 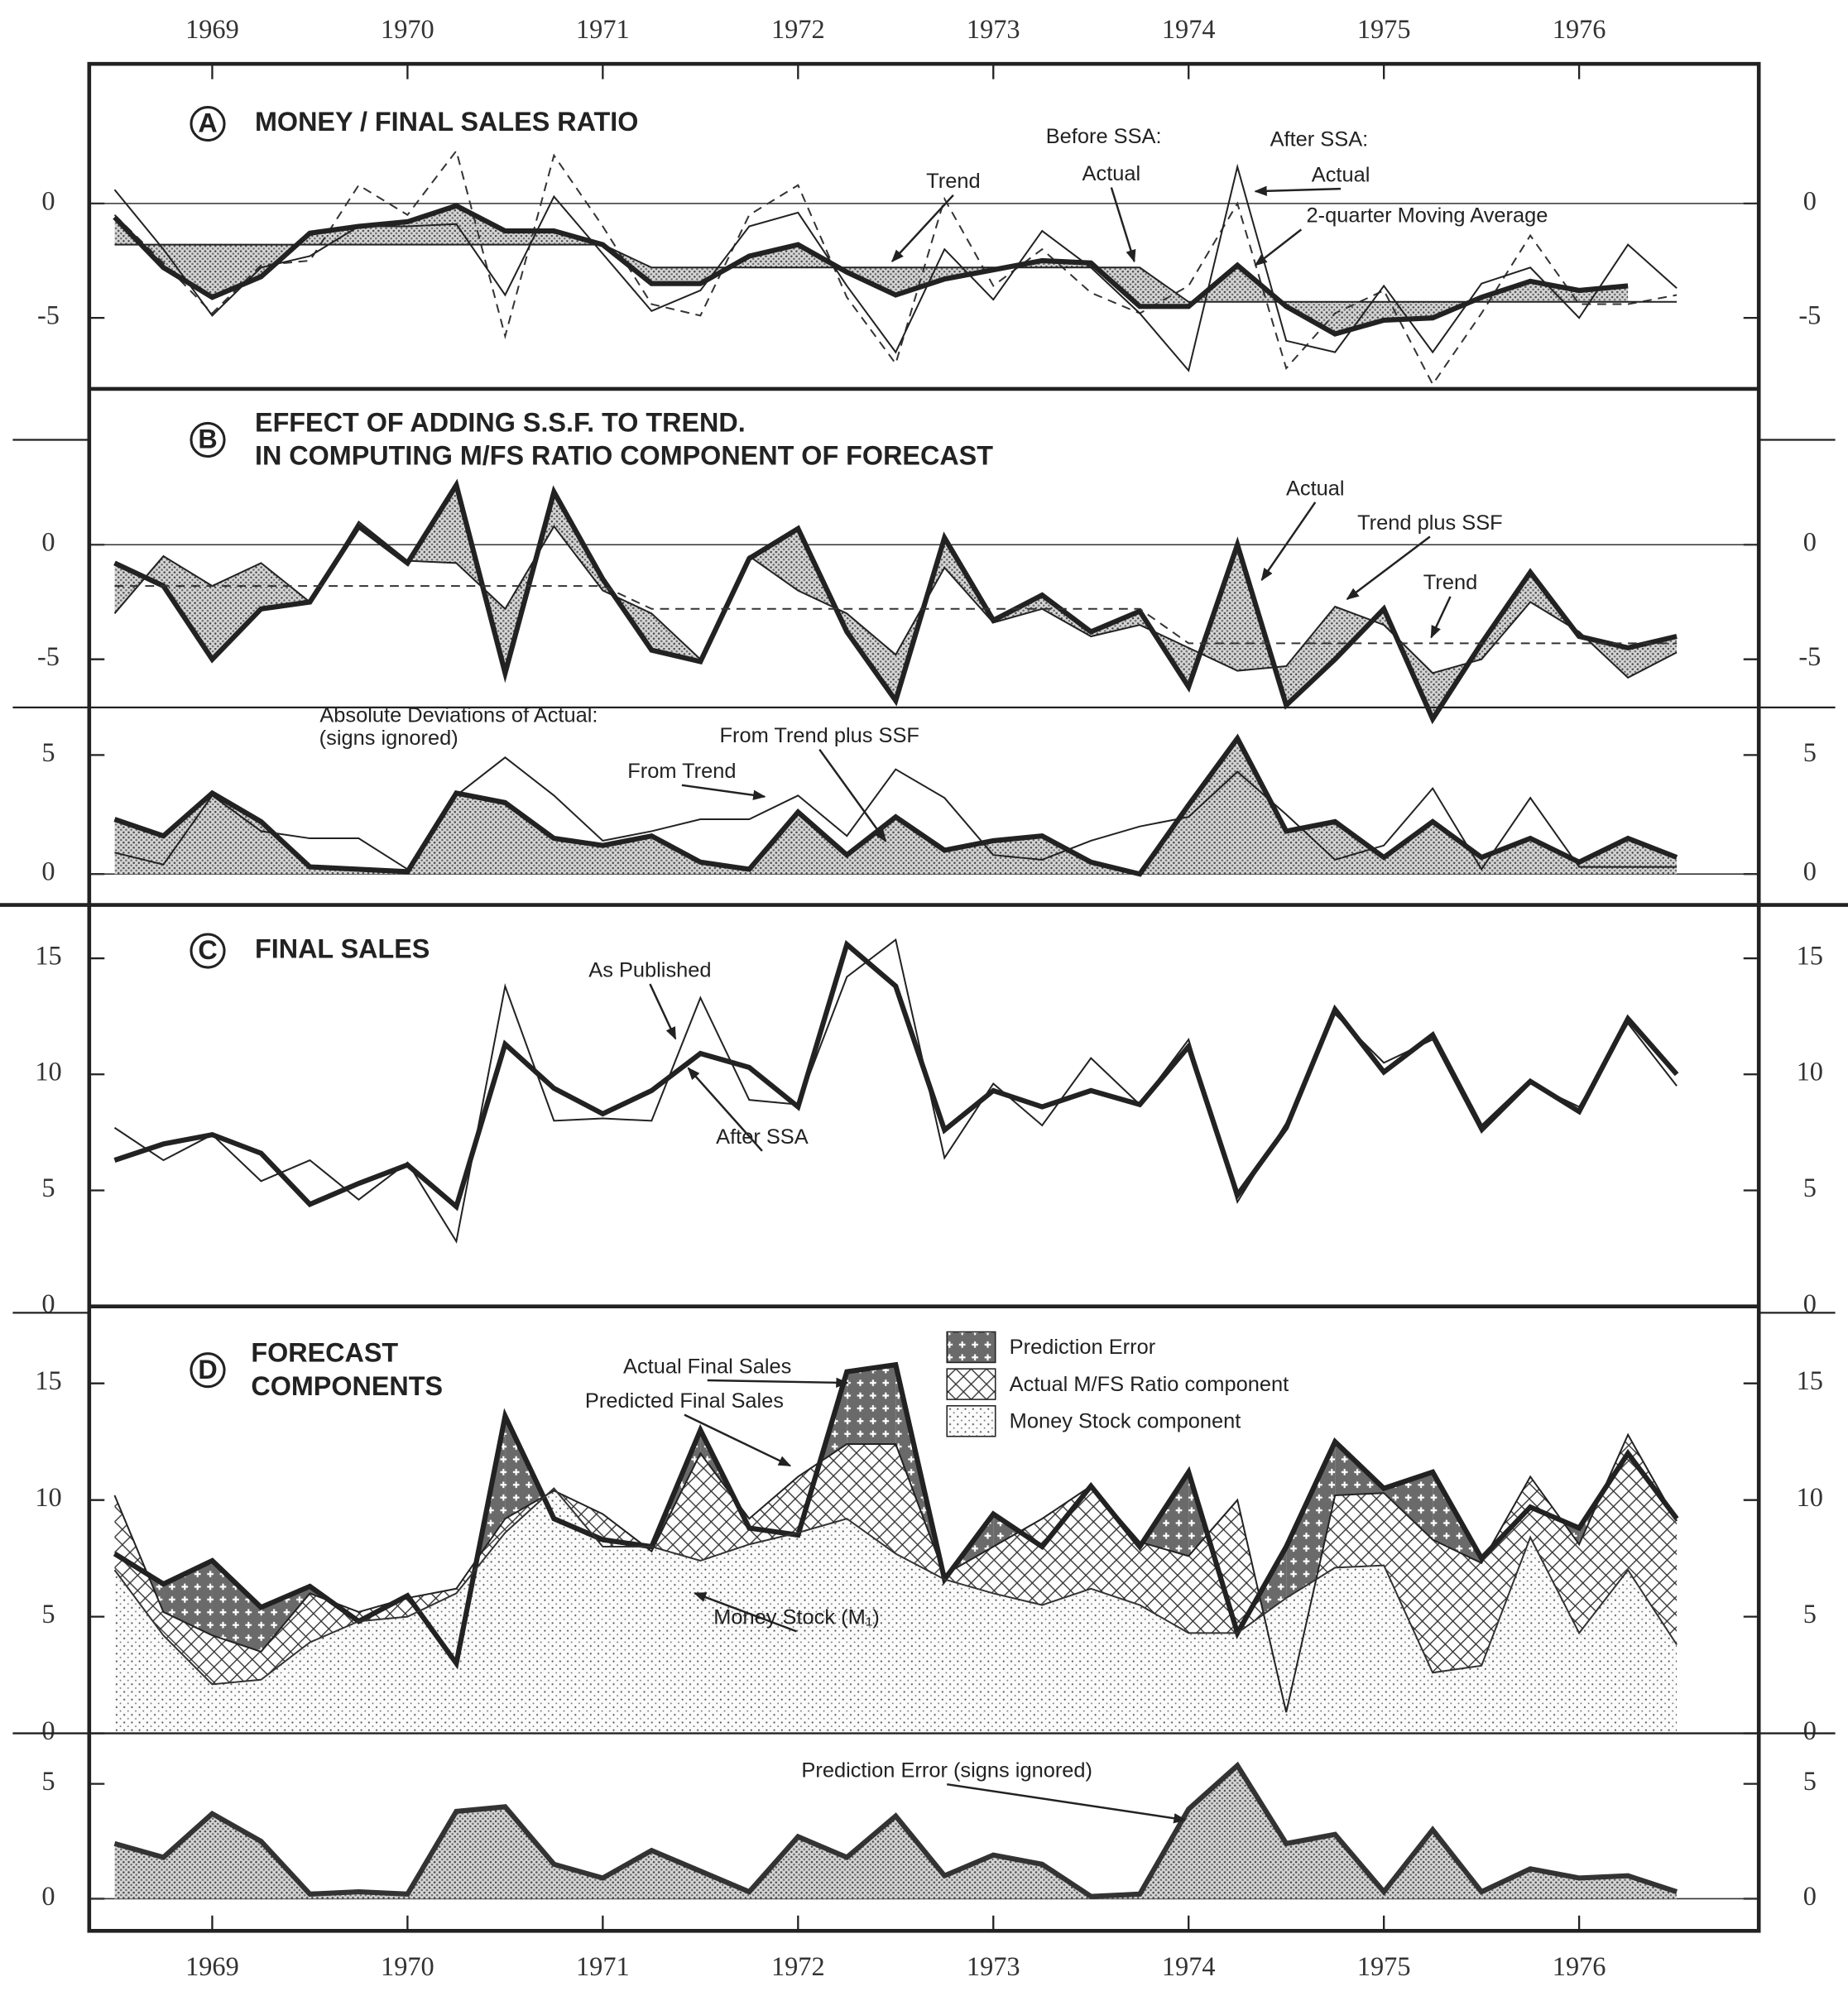 What do you see at coordinates (819, 735) in the screenshot?
I see `series-label: From Trend plus SSF` at bounding box center [819, 735].